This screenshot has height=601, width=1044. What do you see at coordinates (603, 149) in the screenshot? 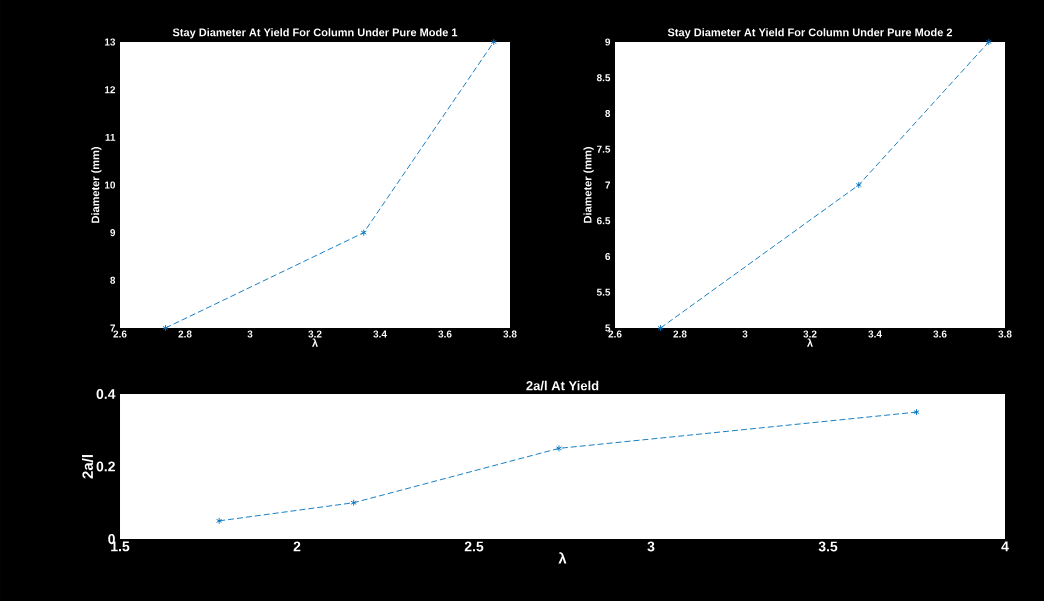
I see `y-tick-label: 7.5` at bounding box center [603, 149].